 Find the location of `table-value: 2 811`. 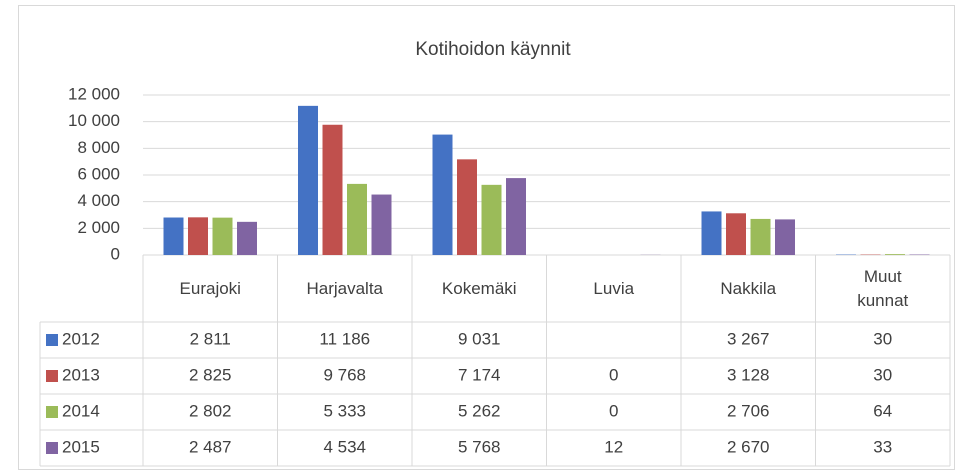

table-value: 2 811 is located at coordinates (210, 338).